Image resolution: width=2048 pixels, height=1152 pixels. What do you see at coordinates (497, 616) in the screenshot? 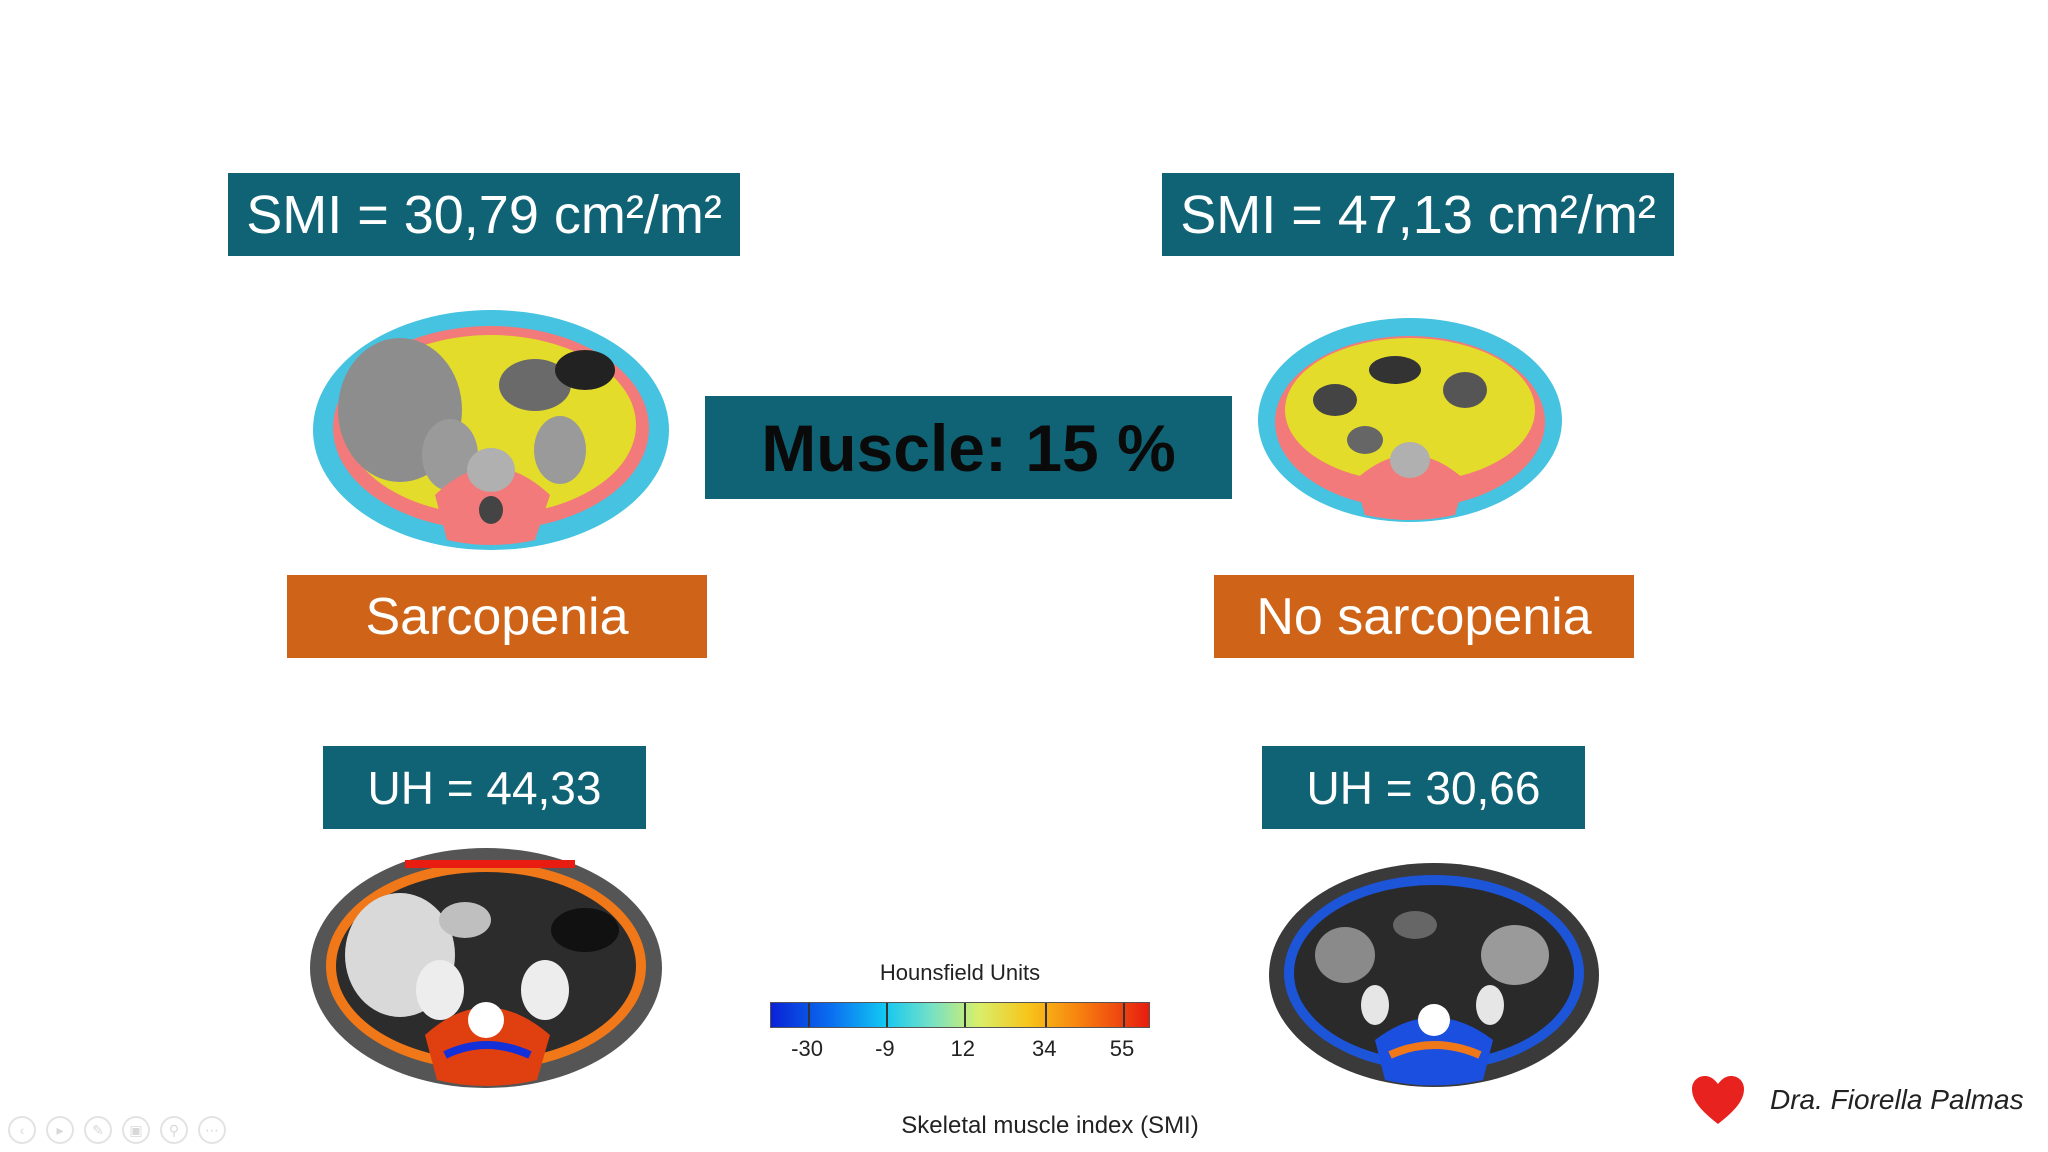
I see `status-label-left: Sarcopenia` at bounding box center [497, 616].